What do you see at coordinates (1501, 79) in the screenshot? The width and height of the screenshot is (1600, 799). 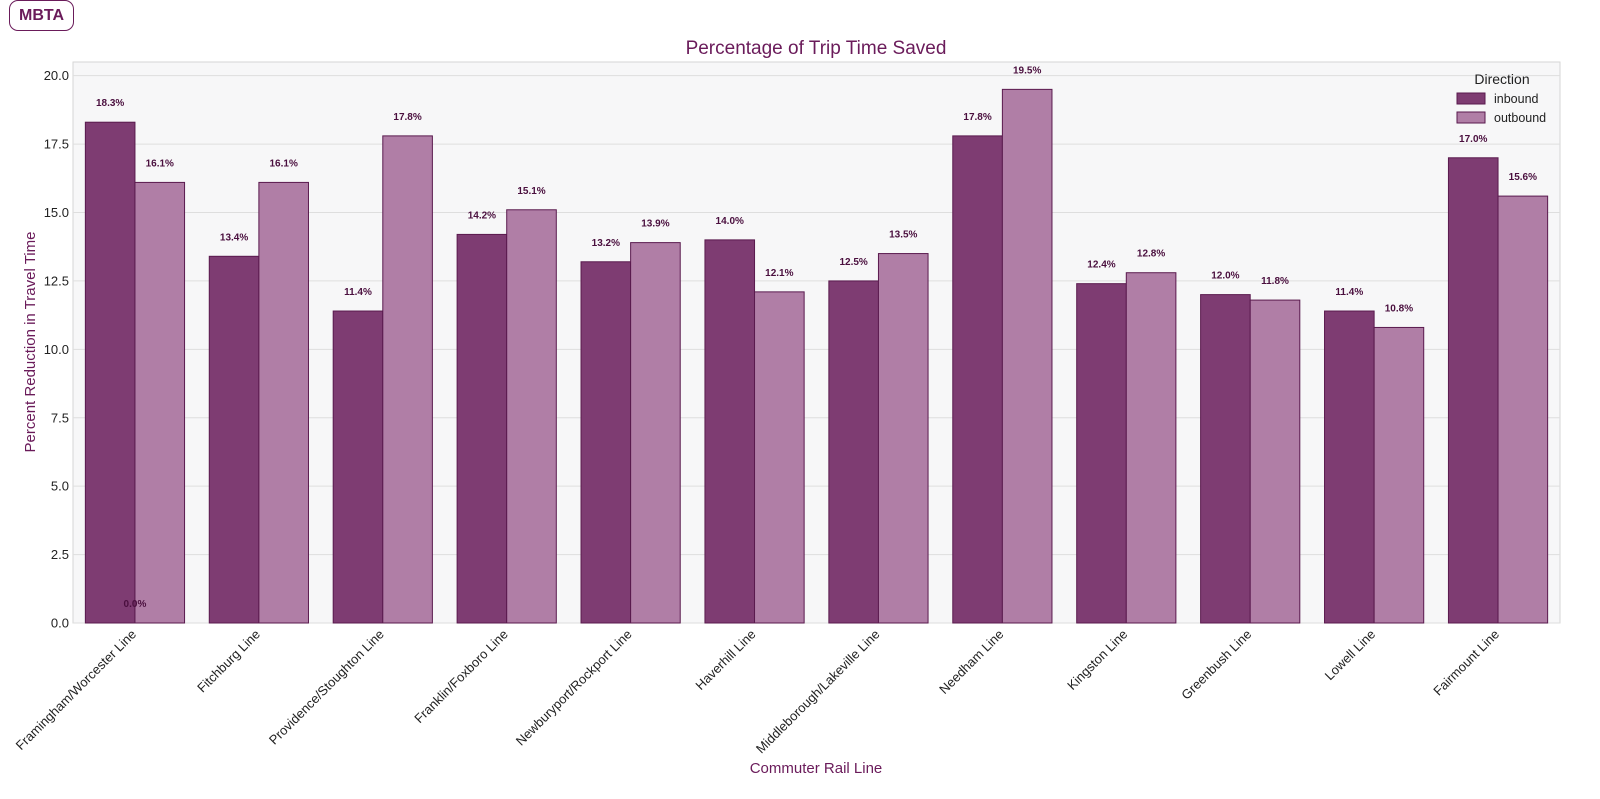 I see `legend-title: Direction` at bounding box center [1501, 79].